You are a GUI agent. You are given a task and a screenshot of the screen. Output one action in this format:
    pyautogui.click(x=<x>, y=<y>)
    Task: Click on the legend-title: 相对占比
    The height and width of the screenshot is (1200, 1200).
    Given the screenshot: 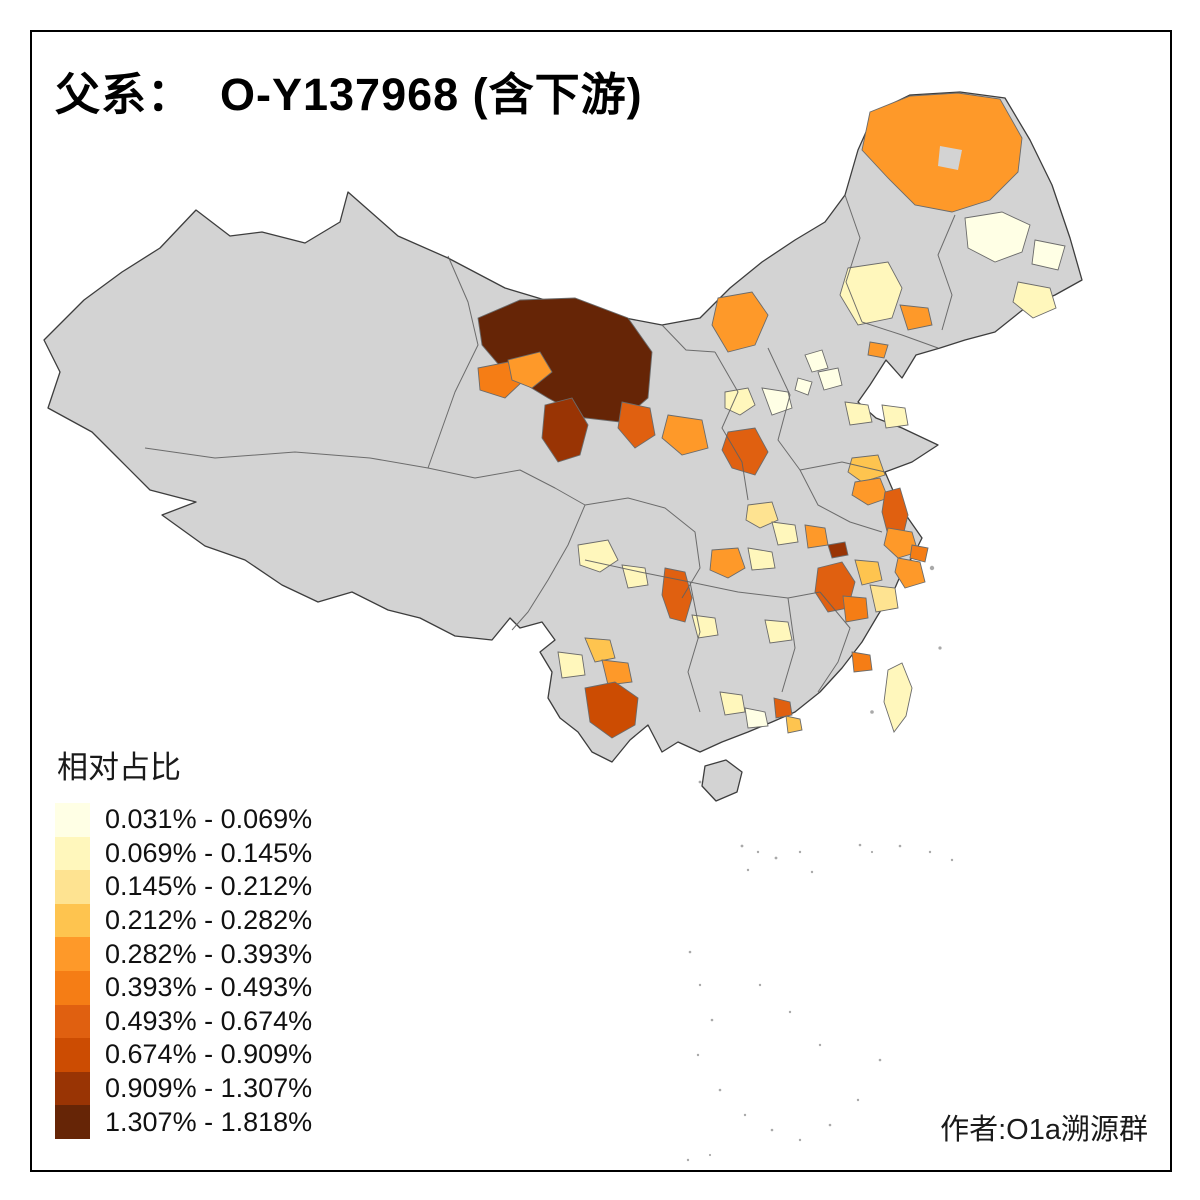 What is the action you would take?
    pyautogui.click(x=119, y=767)
    